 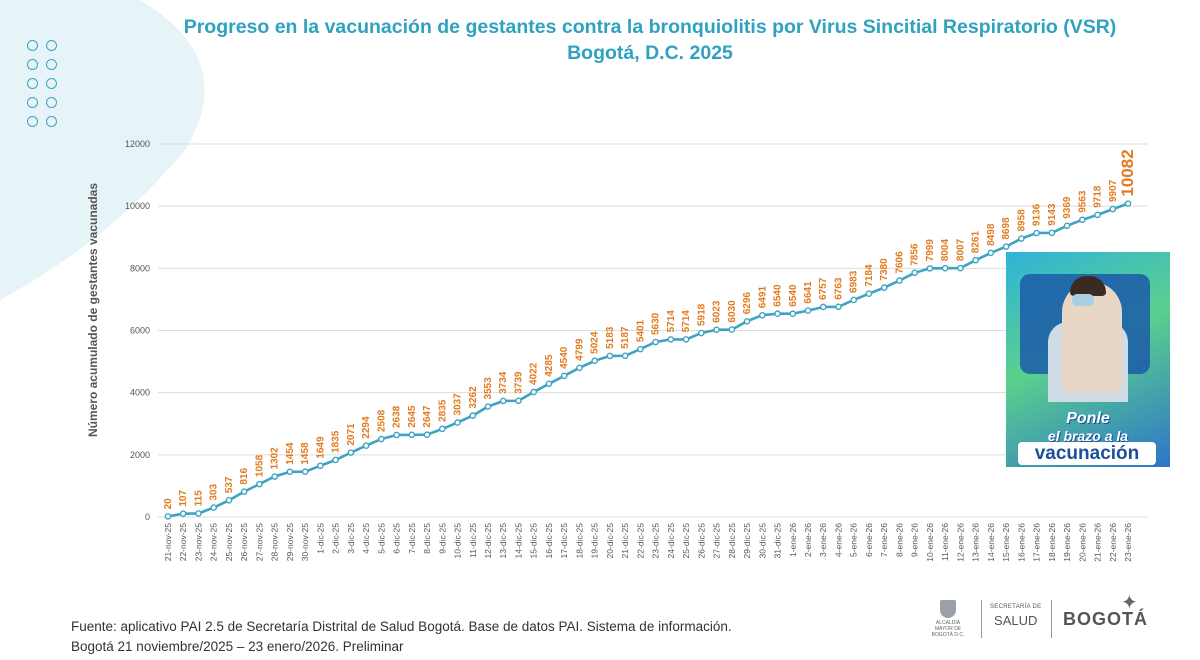 I want to click on data-label: 9563, so click(x=1082, y=201).